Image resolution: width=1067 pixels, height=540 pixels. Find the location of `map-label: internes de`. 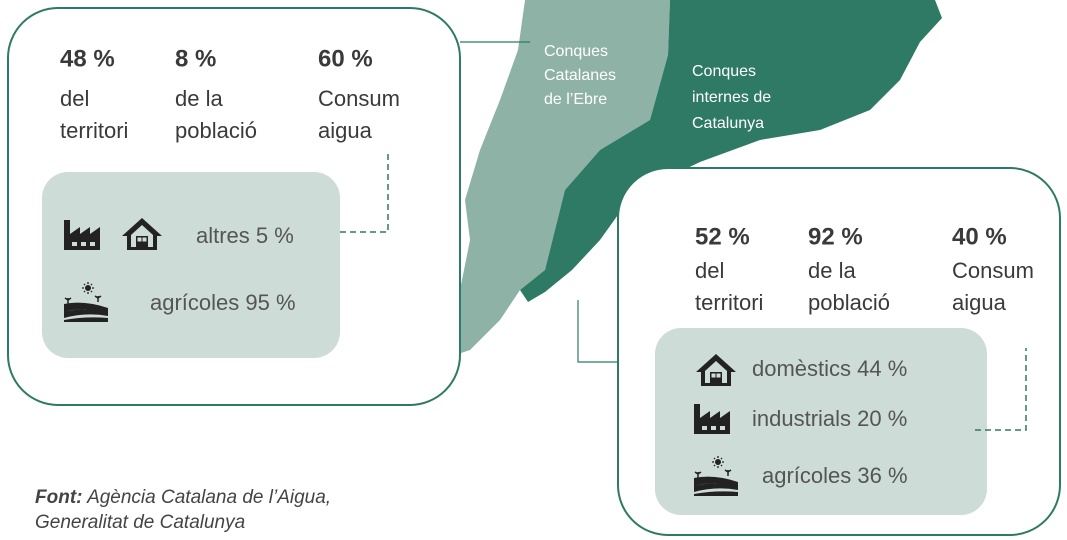

map-label: internes de is located at coordinates (731, 97).